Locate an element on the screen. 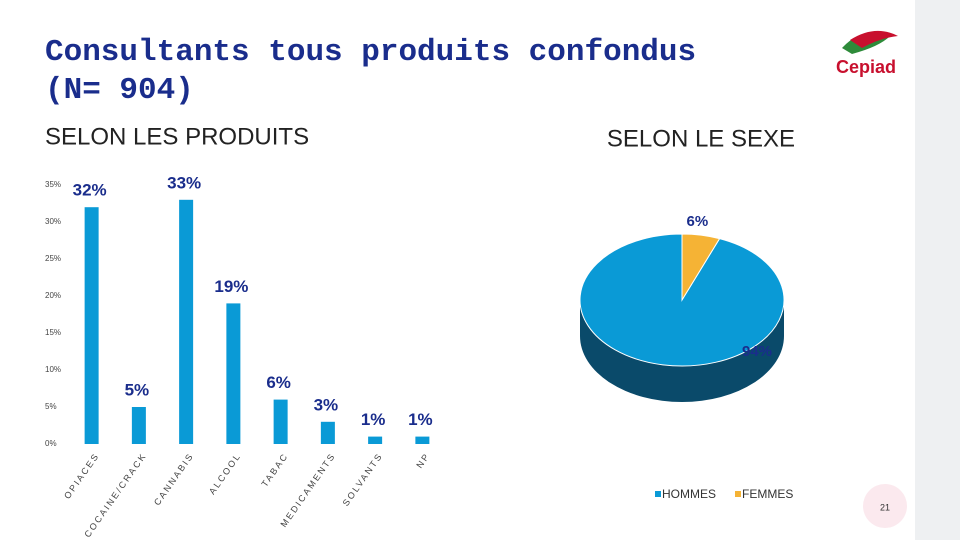 This screenshot has height=540, width=960. y-tick-label: 30% is located at coordinates (53, 221).